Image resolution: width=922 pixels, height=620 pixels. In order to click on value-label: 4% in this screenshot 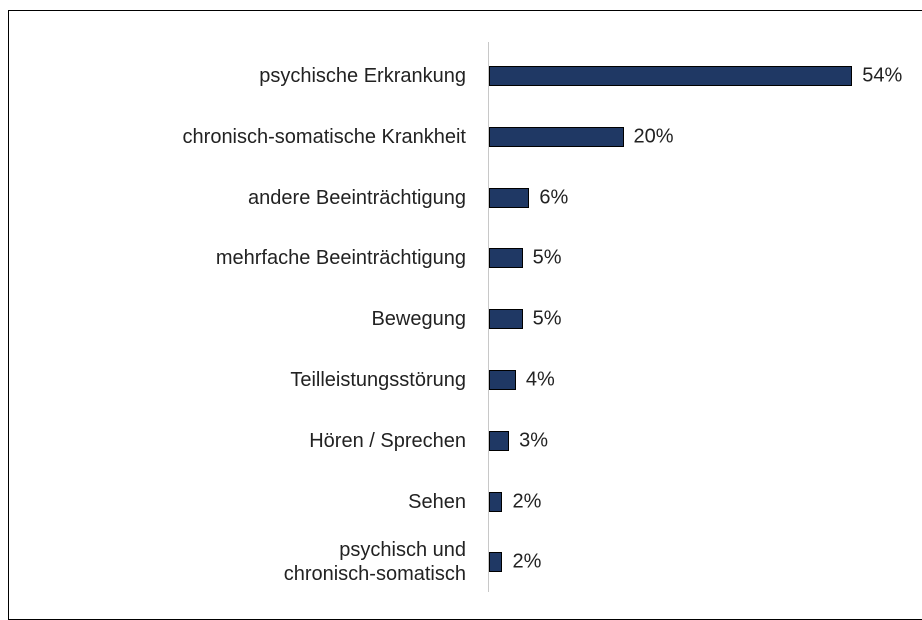, I will do `click(540, 379)`.